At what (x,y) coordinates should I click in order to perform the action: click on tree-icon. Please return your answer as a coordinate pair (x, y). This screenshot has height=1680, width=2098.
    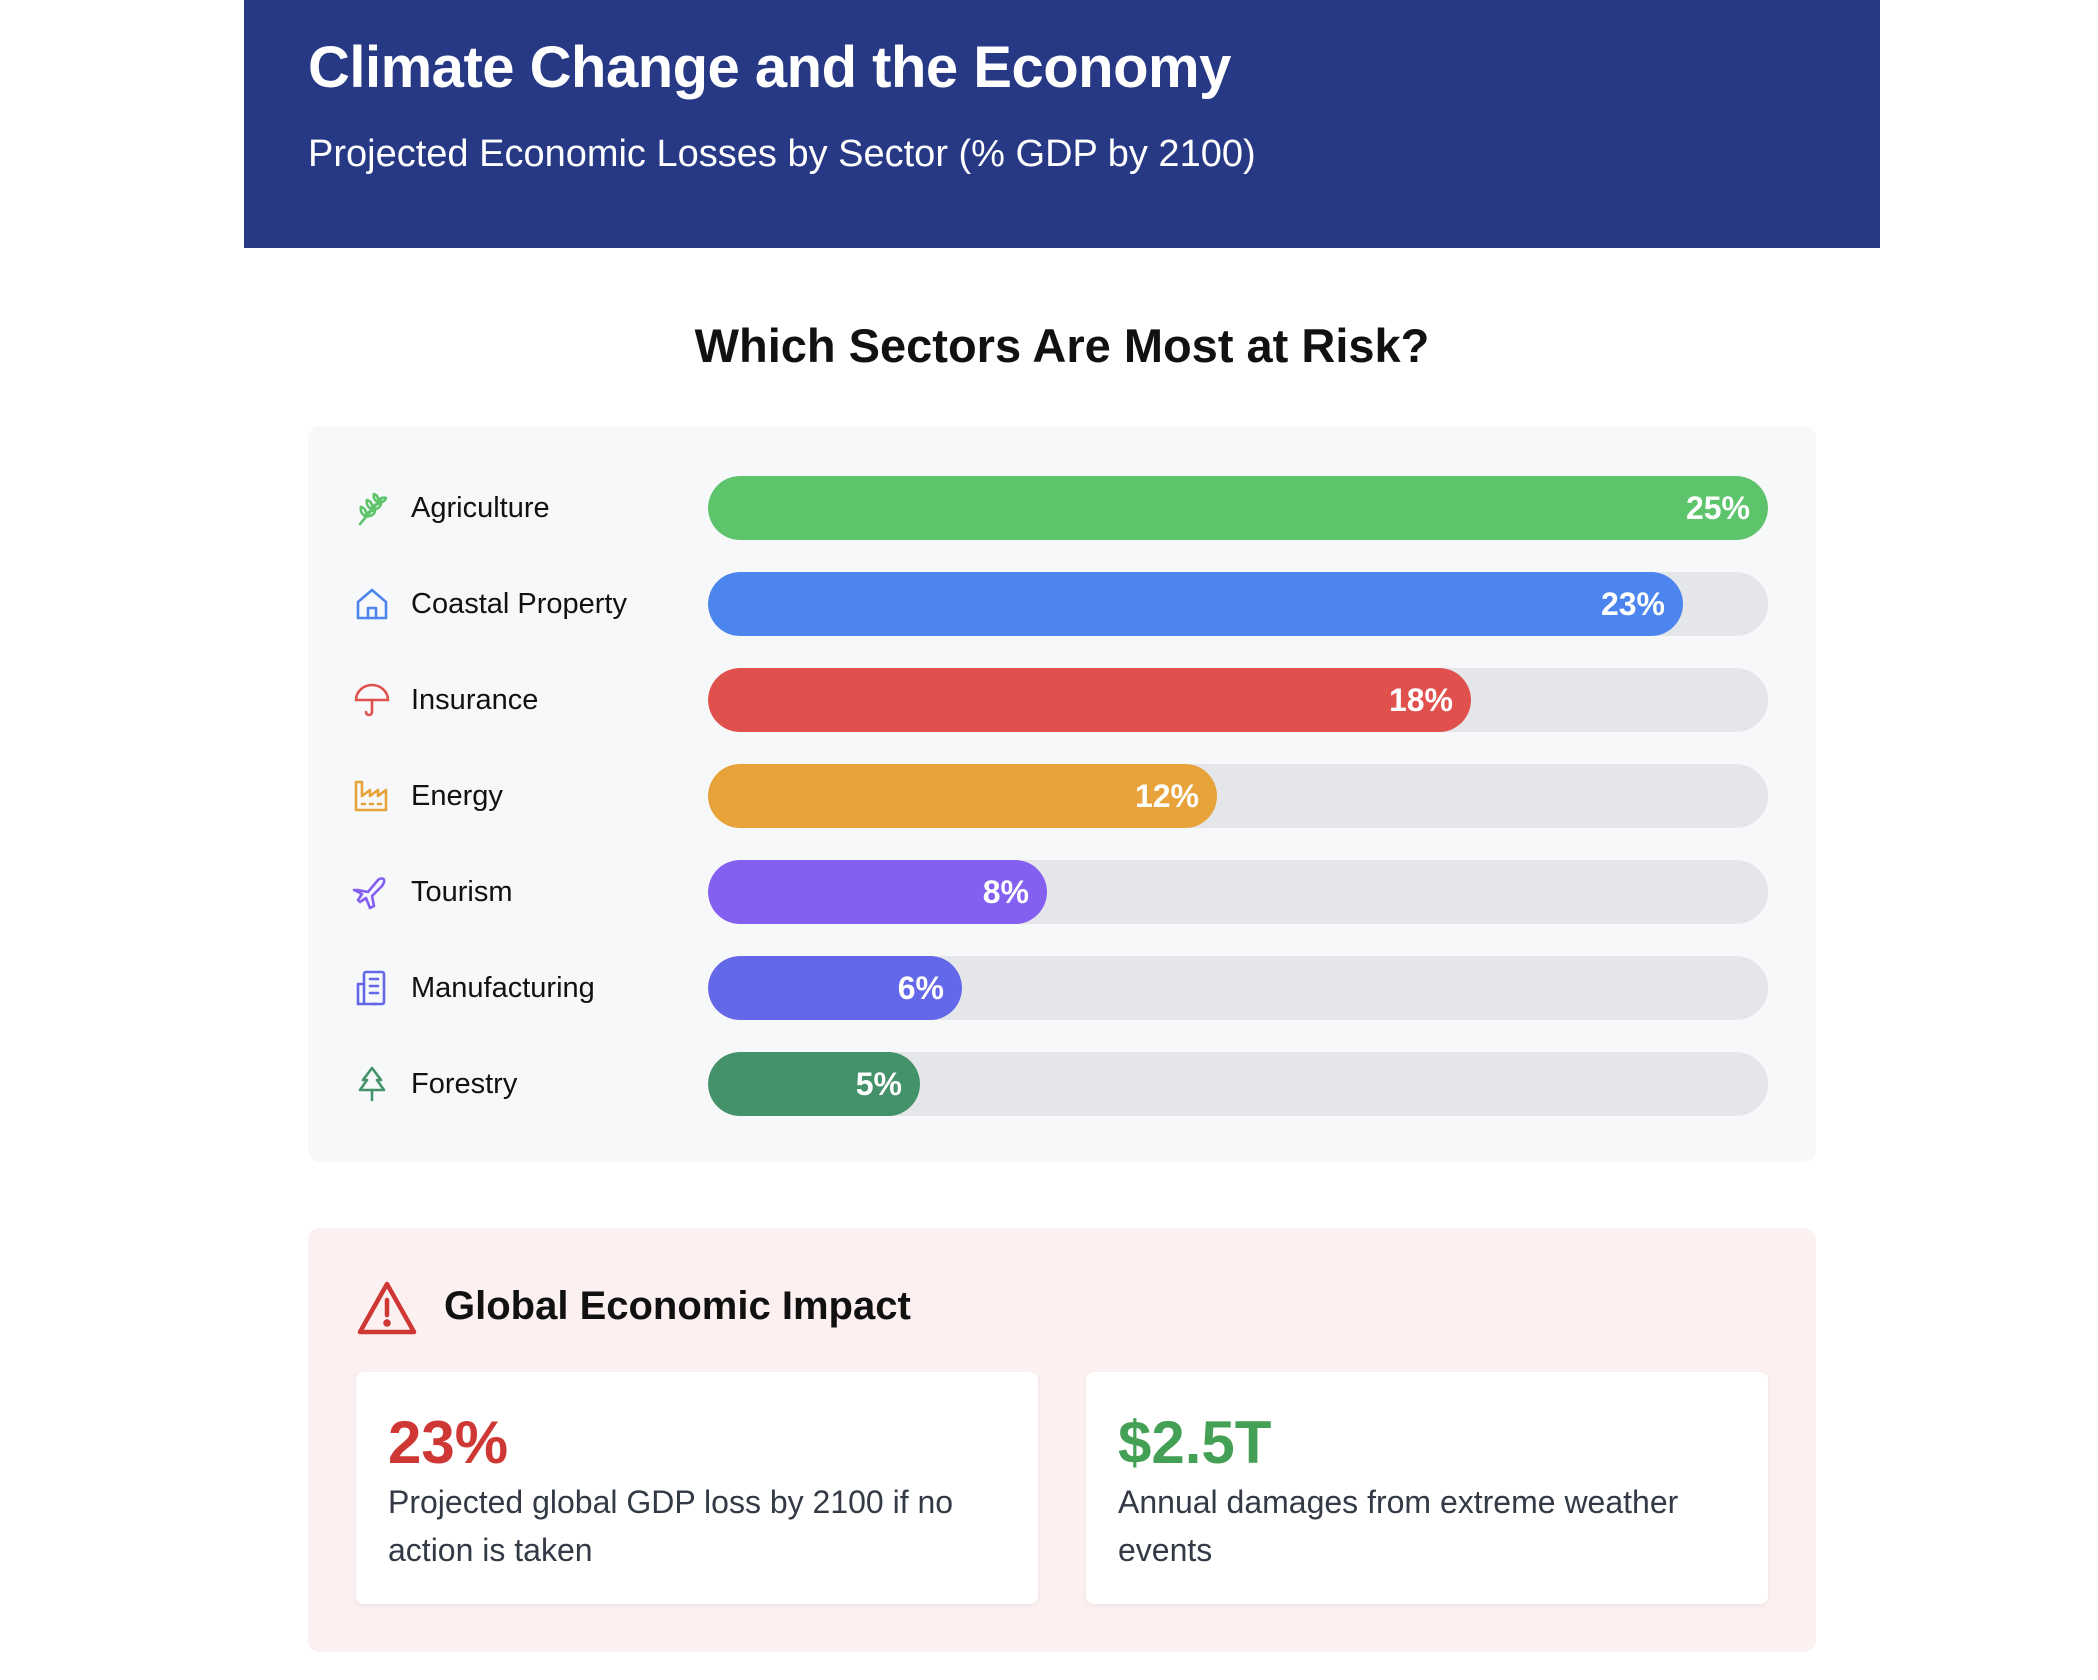
    Looking at the image, I should click on (372, 1084).